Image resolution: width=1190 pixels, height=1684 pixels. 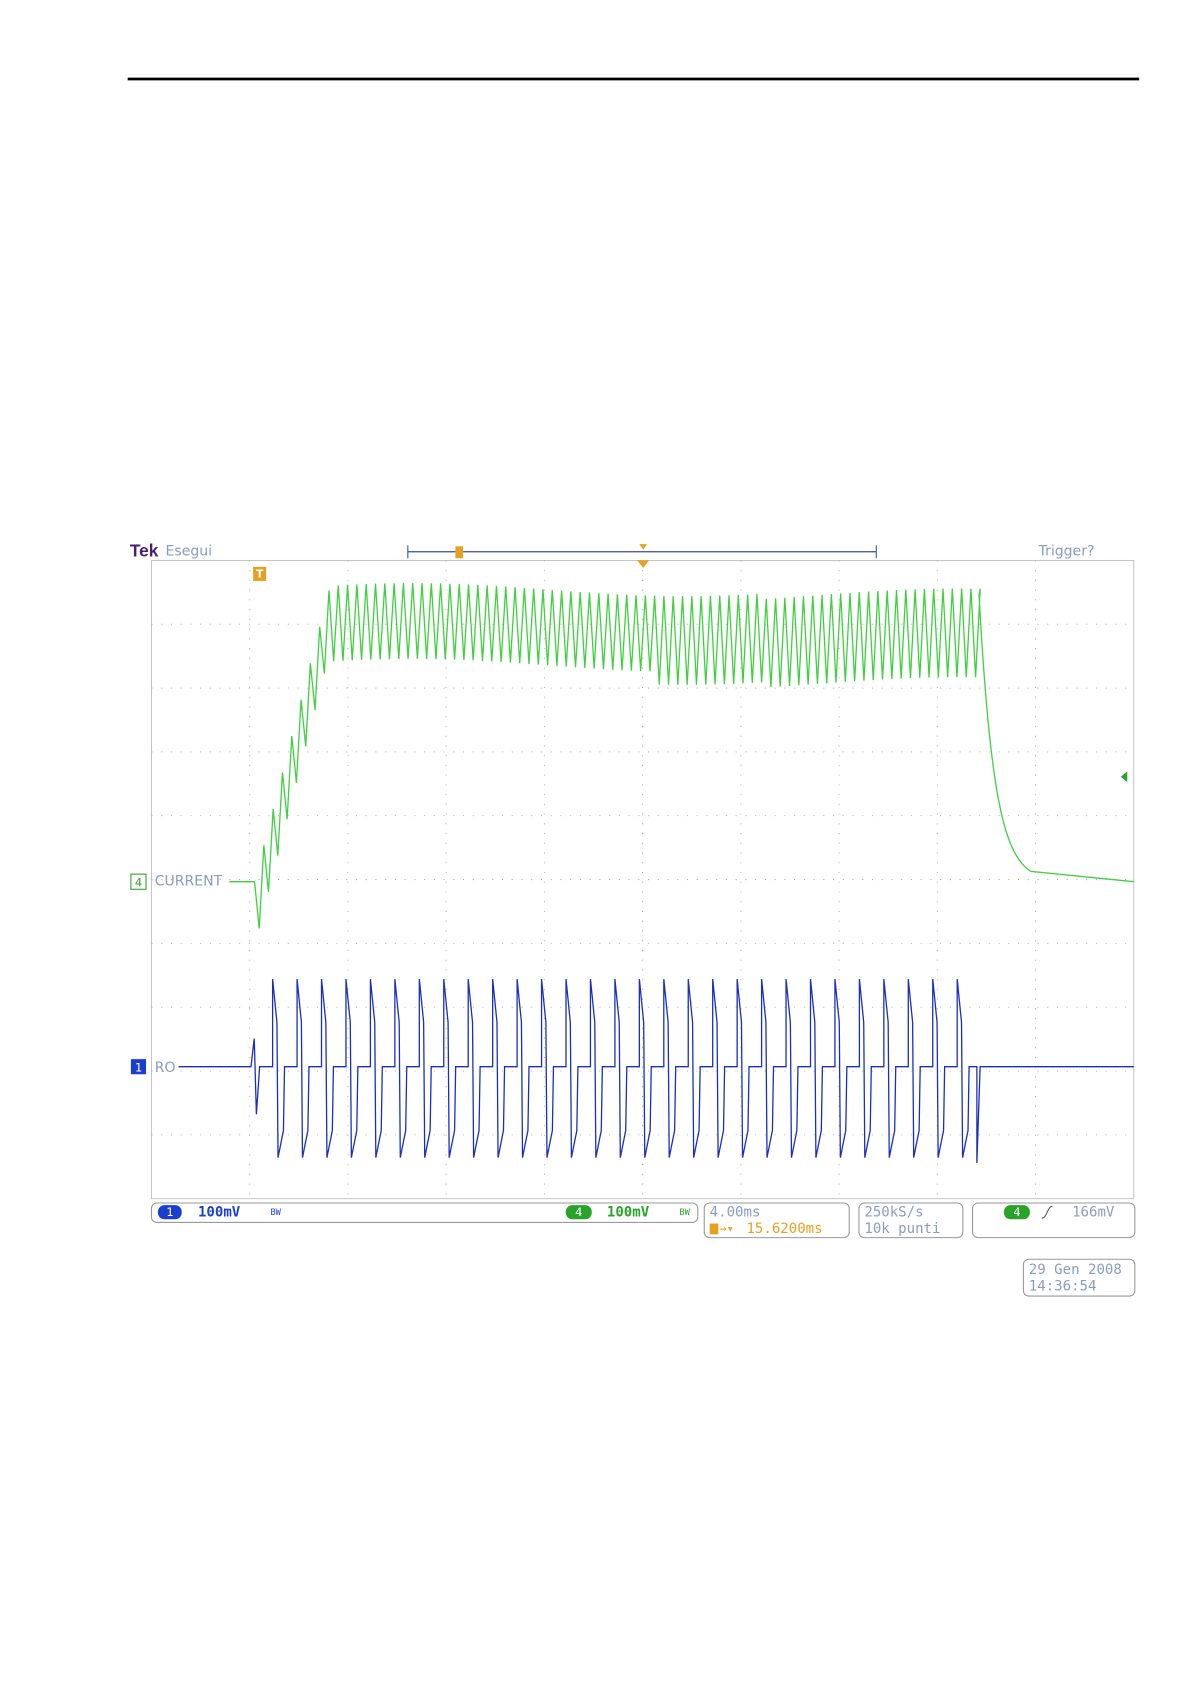 I want to click on trigger-level: 166mV, so click(x=1093, y=1213).